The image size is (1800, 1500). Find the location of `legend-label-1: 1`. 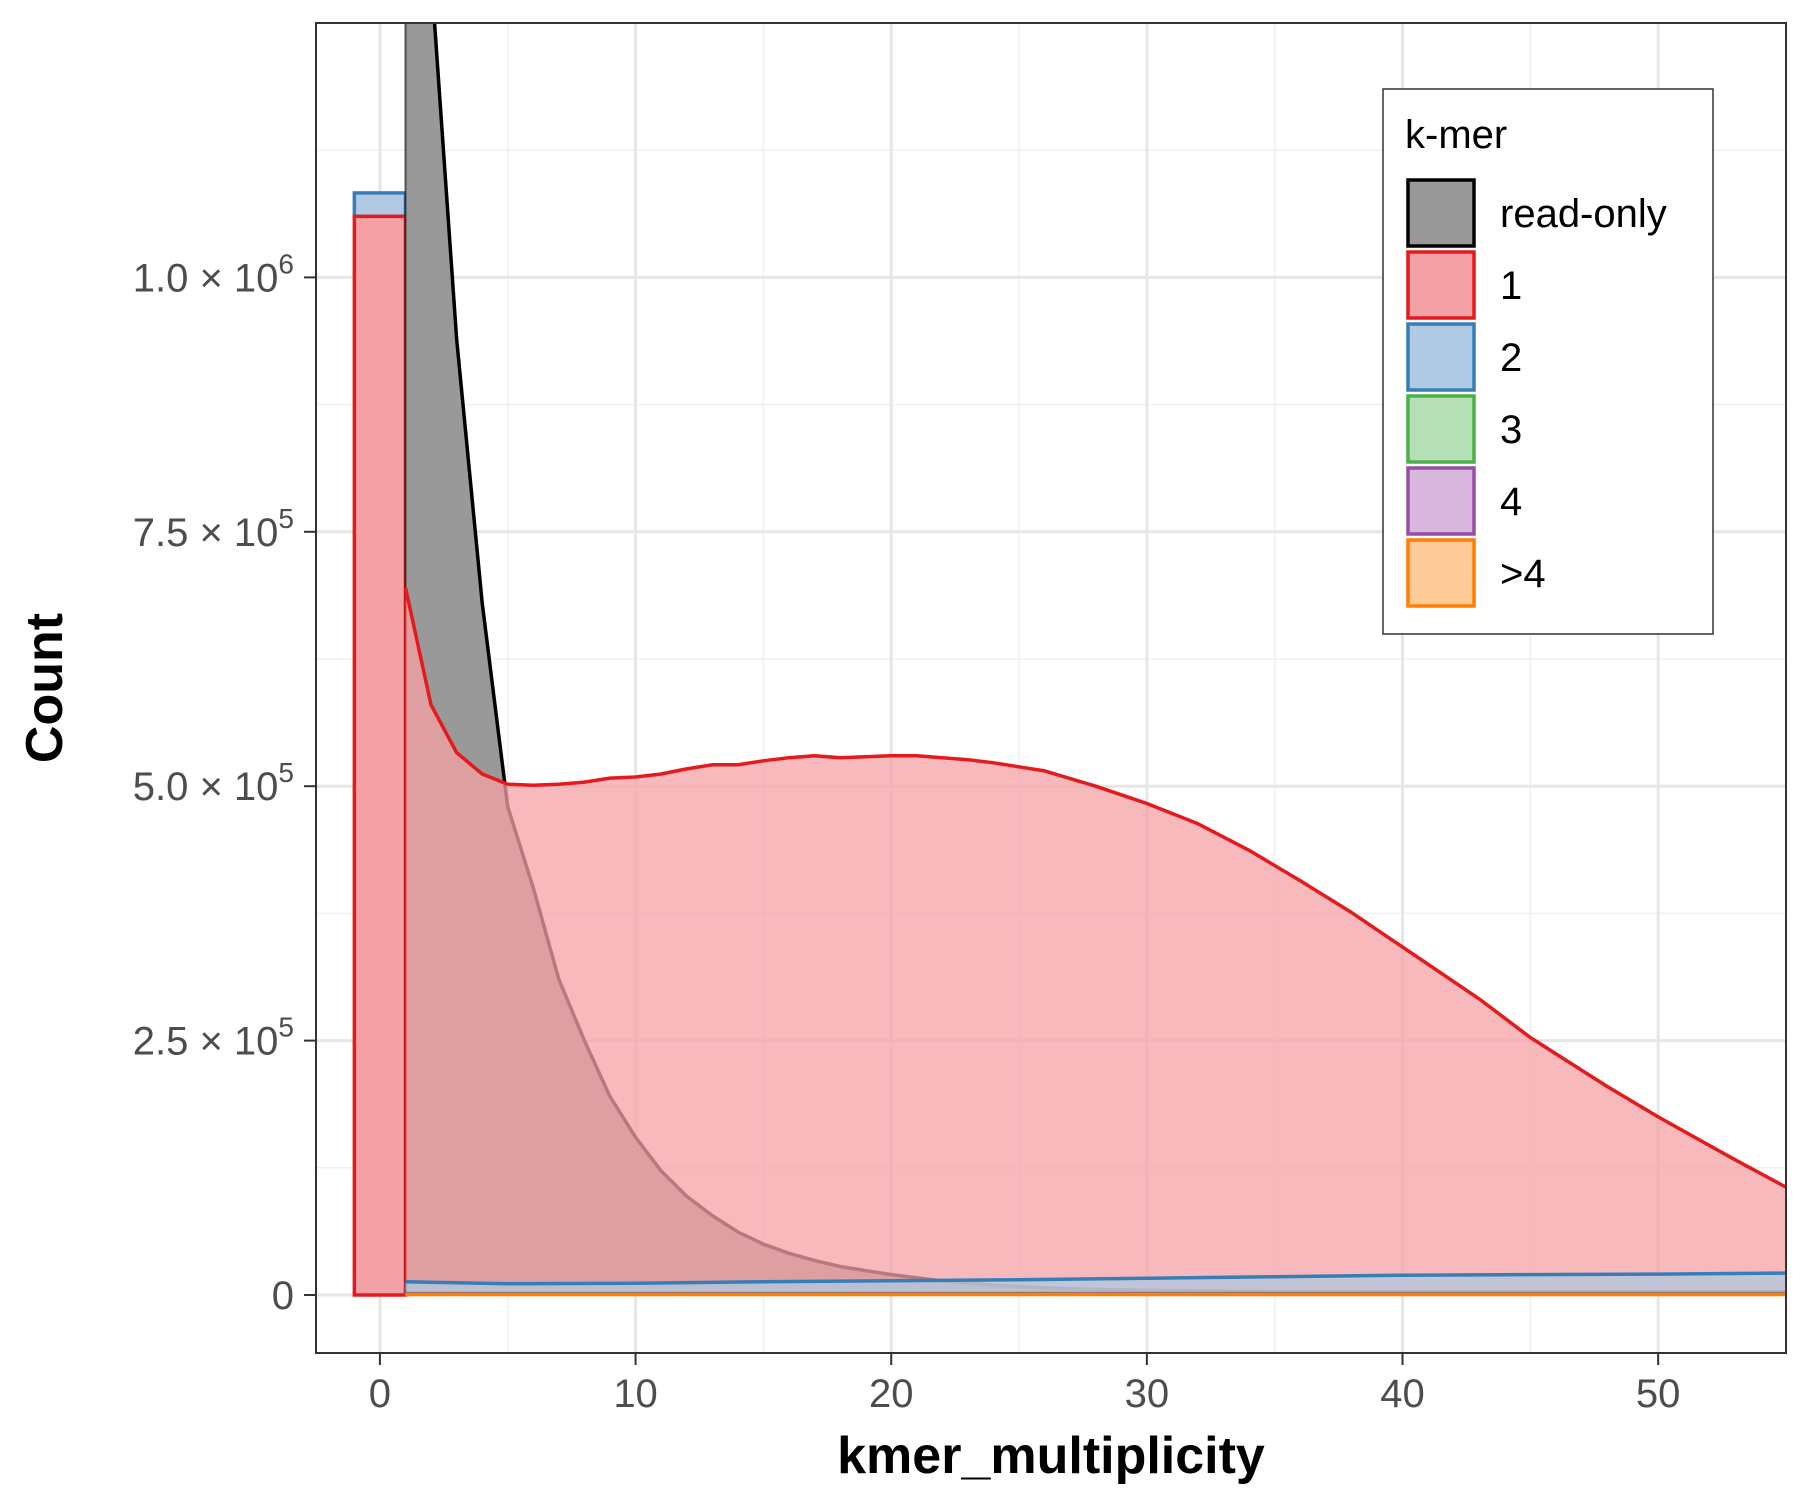

legend-label-1: 1 is located at coordinates (1511, 286).